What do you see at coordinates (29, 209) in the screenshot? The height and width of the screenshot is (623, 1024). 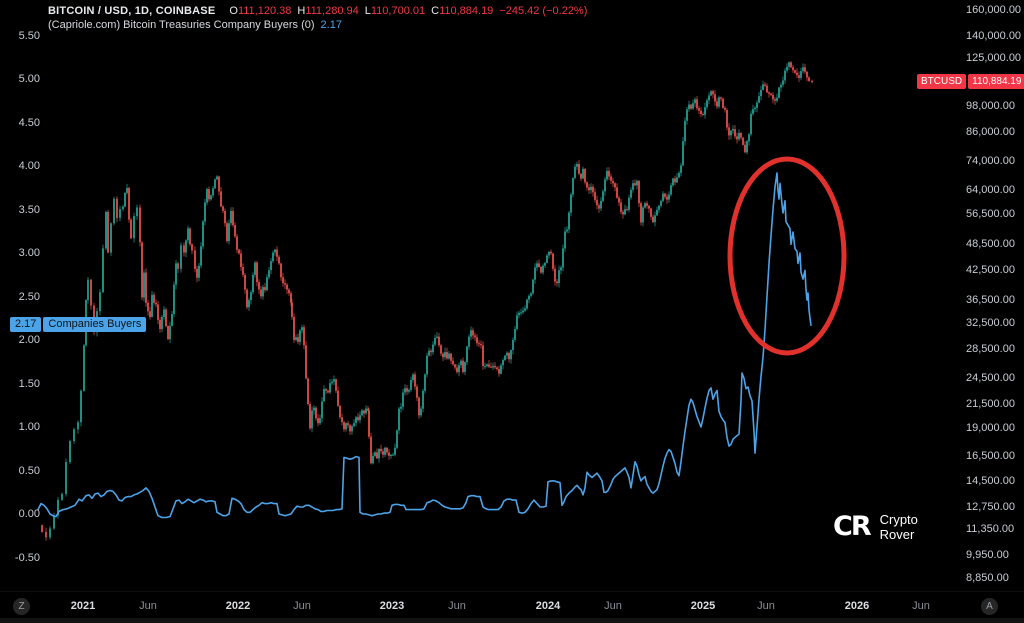 I see `left-axis-tick: 3.50` at bounding box center [29, 209].